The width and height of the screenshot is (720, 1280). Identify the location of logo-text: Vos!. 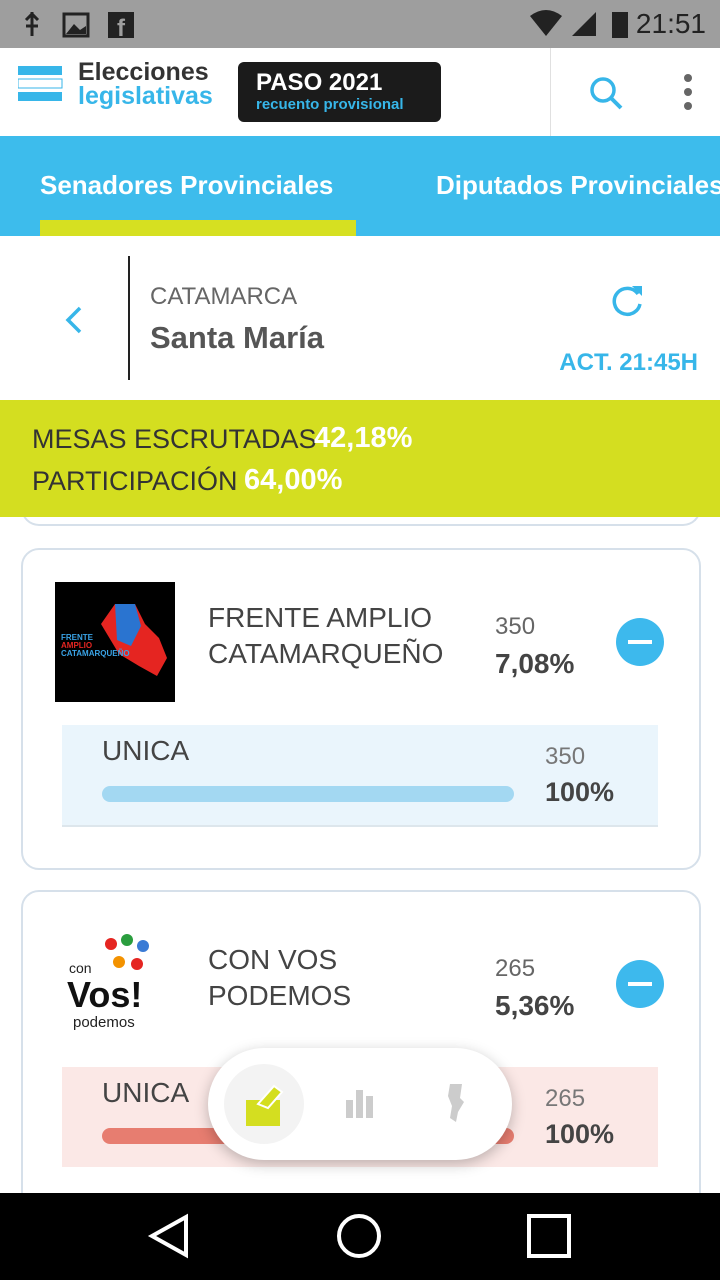
(105, 994).